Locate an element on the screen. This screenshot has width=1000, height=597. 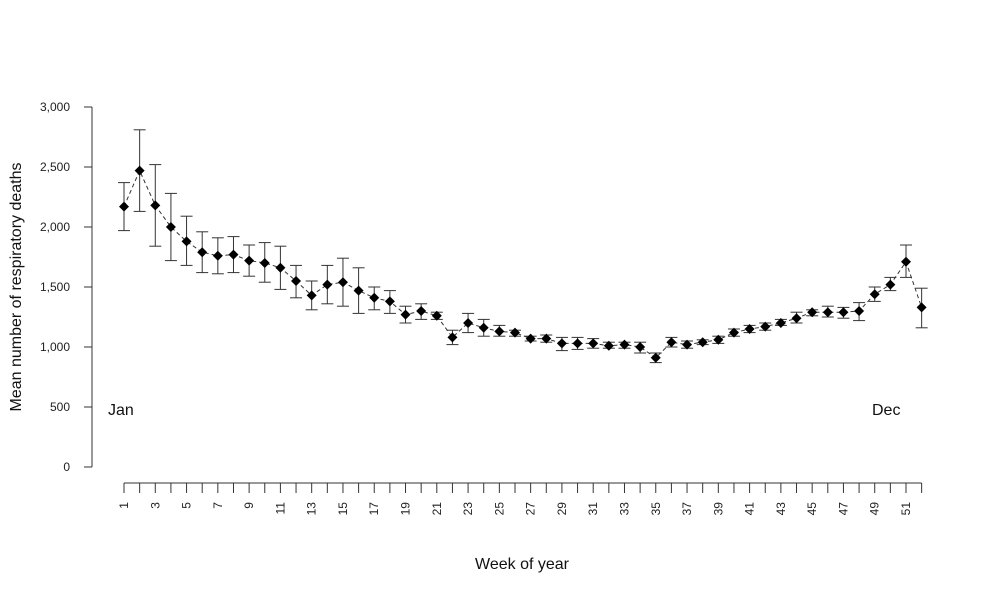
x-tick-label: 5 is located at coordinates (187, 505).